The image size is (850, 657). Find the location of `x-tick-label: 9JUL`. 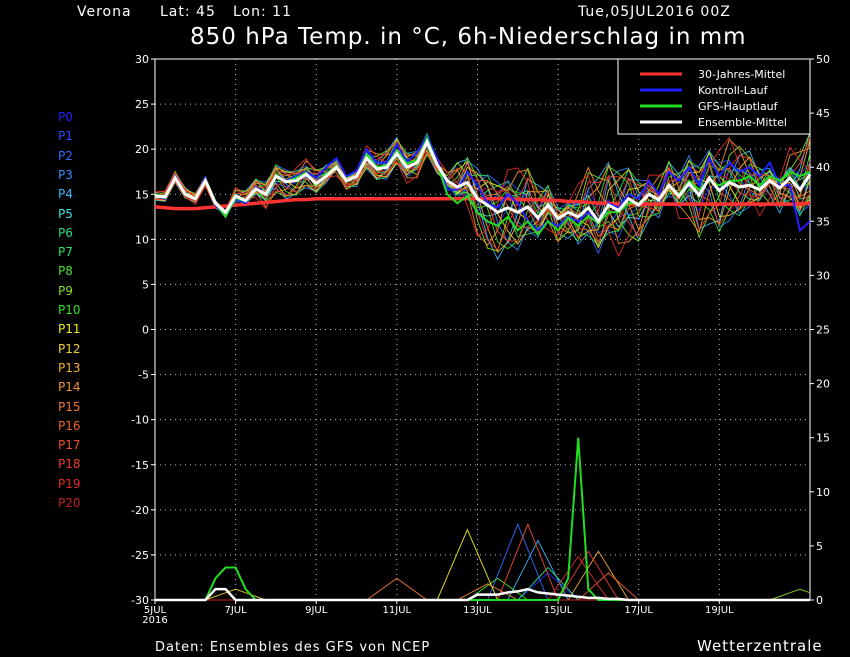

x-tick-label: 9JUL is located at coordinates (316, 610).